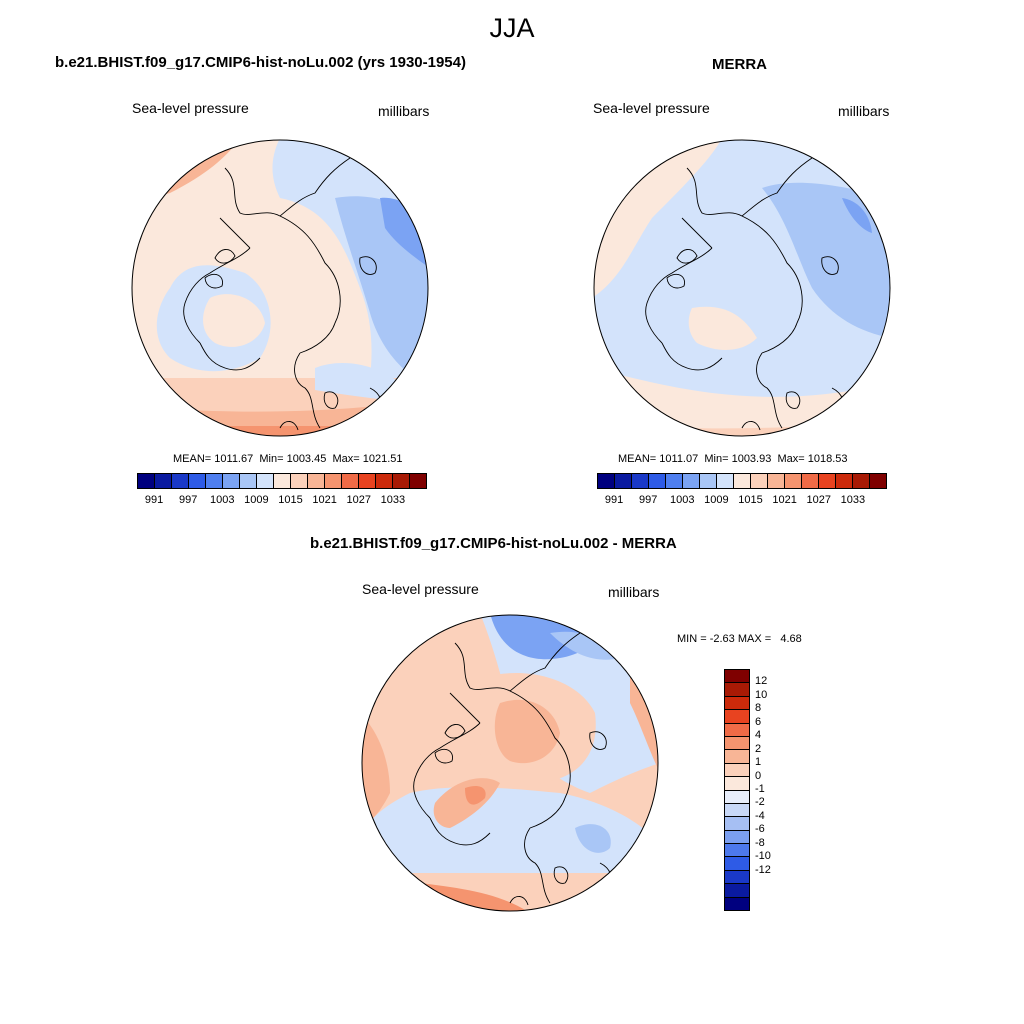 The width and height of the screenshot is (1024, 1024). What do you see at coordinates (763, 856) in the screenshot?
I see `colorbar-tick-label: -10` at bounding box center [763, 856].